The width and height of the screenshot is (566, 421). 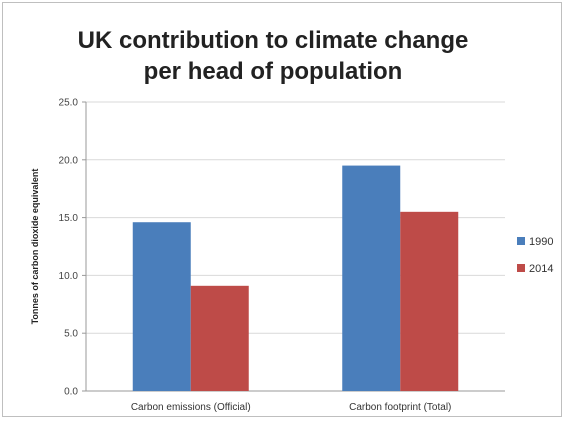 I want to click on y-tick-label: 5.0, so click(x=71, y=334).